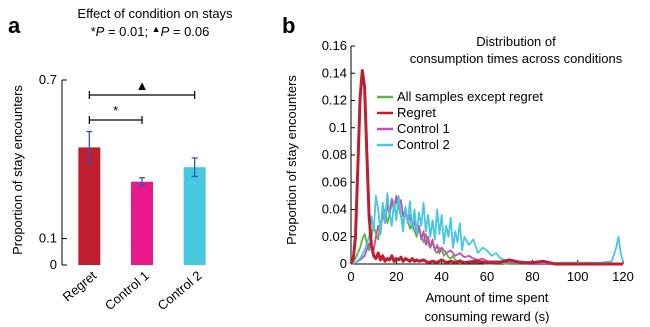 The height and width of the screenshot is (327, 650). What do you see at coordinates (334, 45) in the screenshot?
I see `chart-b-ytick-label: 0.16` at bounding box center [334, 45].